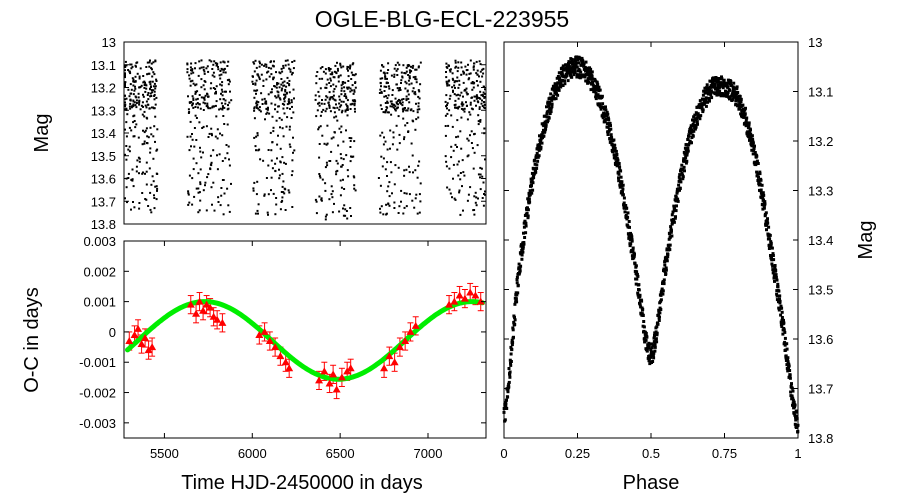  I want to click on y-tick-label: 13.6, so click(103, 179).